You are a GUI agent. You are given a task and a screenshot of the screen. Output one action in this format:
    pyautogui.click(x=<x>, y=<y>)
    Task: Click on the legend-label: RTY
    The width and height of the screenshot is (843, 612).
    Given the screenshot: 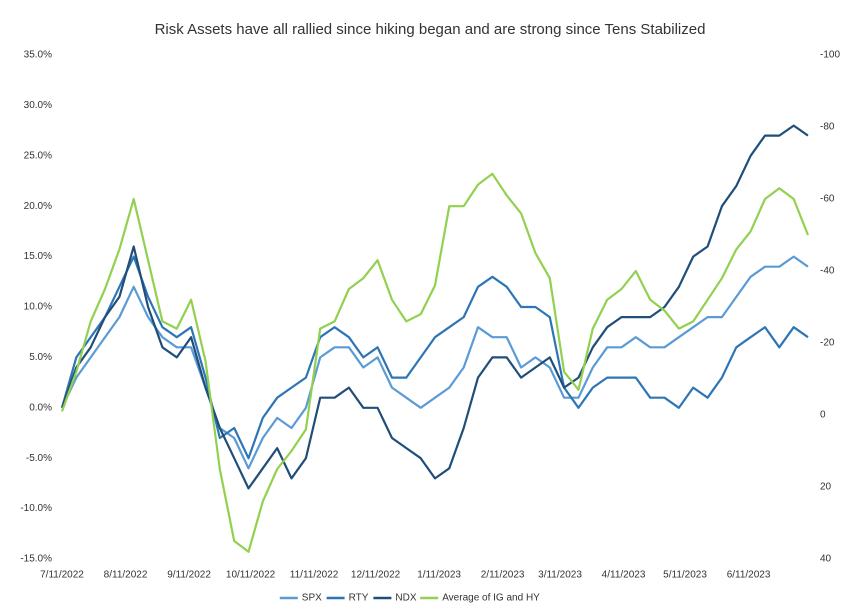 What is the action you would take?
    pyautogui.click(x=359, y=598)
    